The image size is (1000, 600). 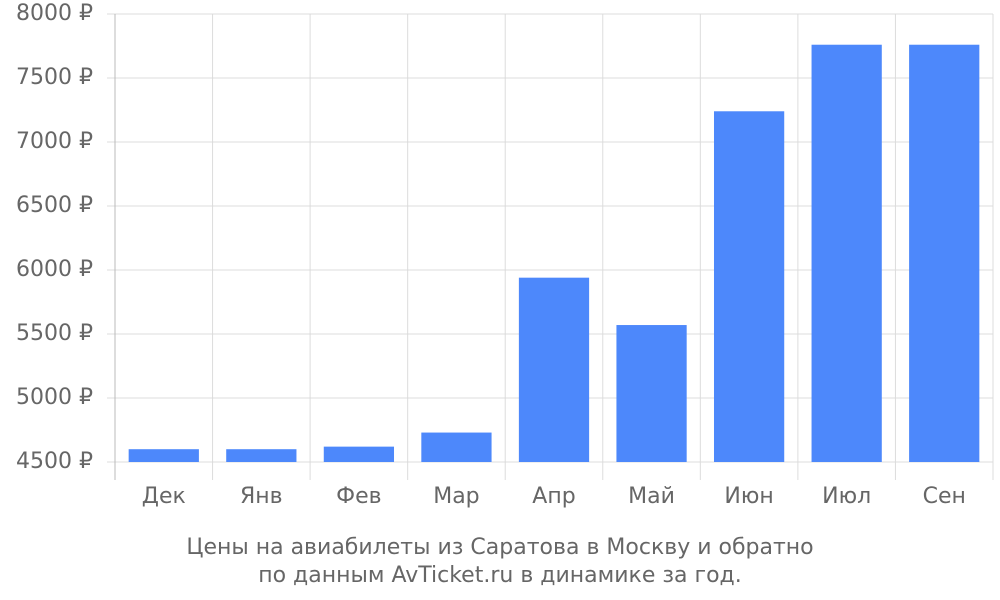 I want to click on x-tick-label: Дек, so click(x=164, y=496).